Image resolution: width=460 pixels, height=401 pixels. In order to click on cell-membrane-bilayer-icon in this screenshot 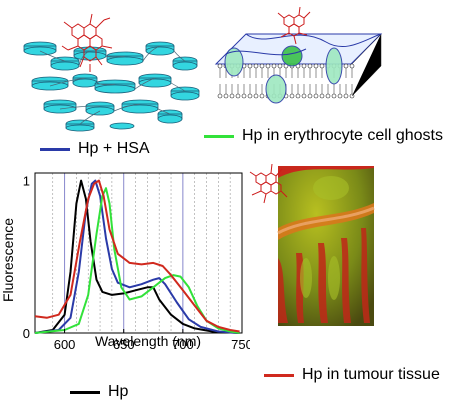, I will do `click(298, 55)`.